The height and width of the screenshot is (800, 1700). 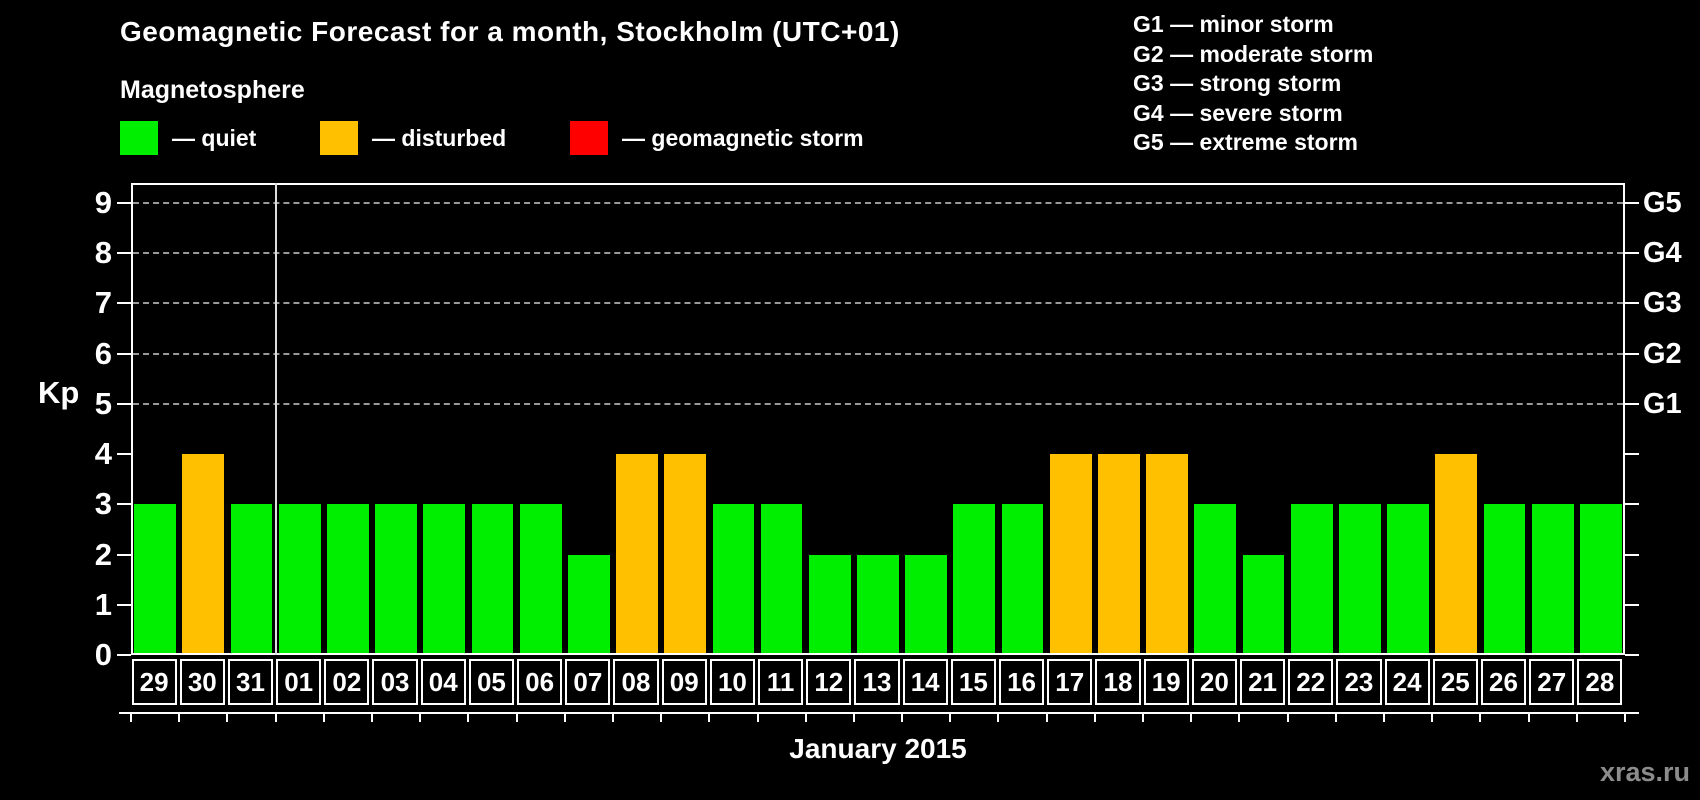 What do you see at coordinates (1600, 682) in the screenshot?
I see `date-cell: 28` at bounding box center [1600, 682].